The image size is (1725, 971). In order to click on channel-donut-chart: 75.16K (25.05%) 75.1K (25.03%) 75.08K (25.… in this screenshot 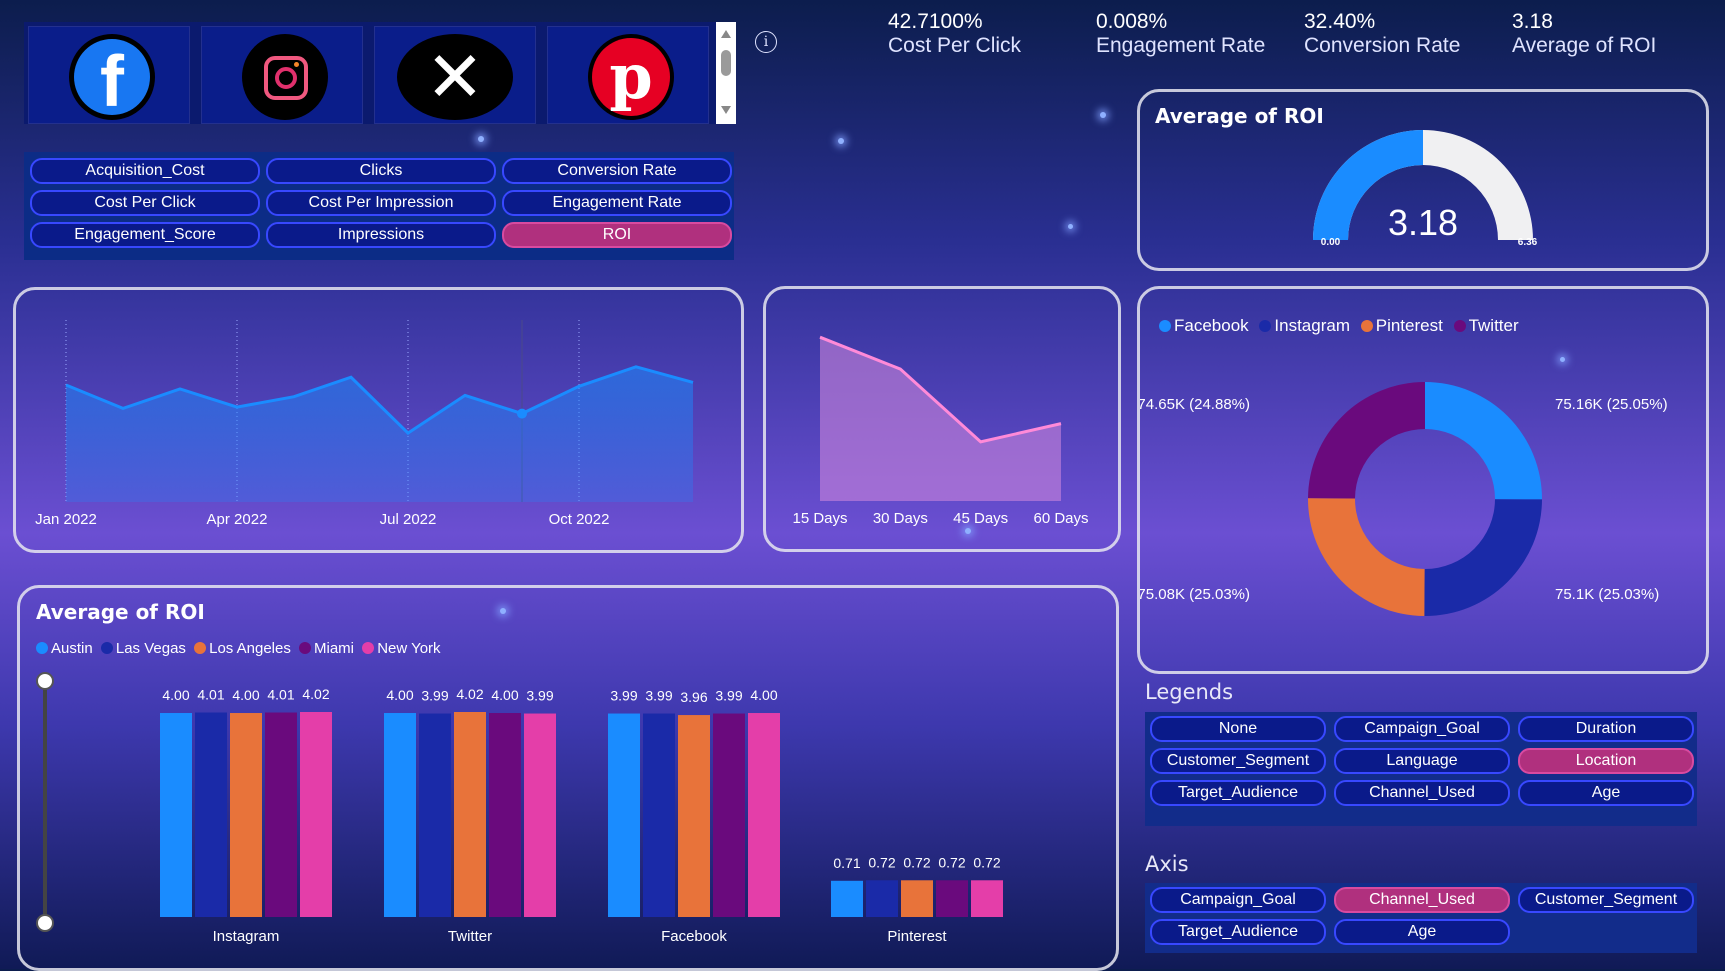, I will do `click(1423, 480)`.